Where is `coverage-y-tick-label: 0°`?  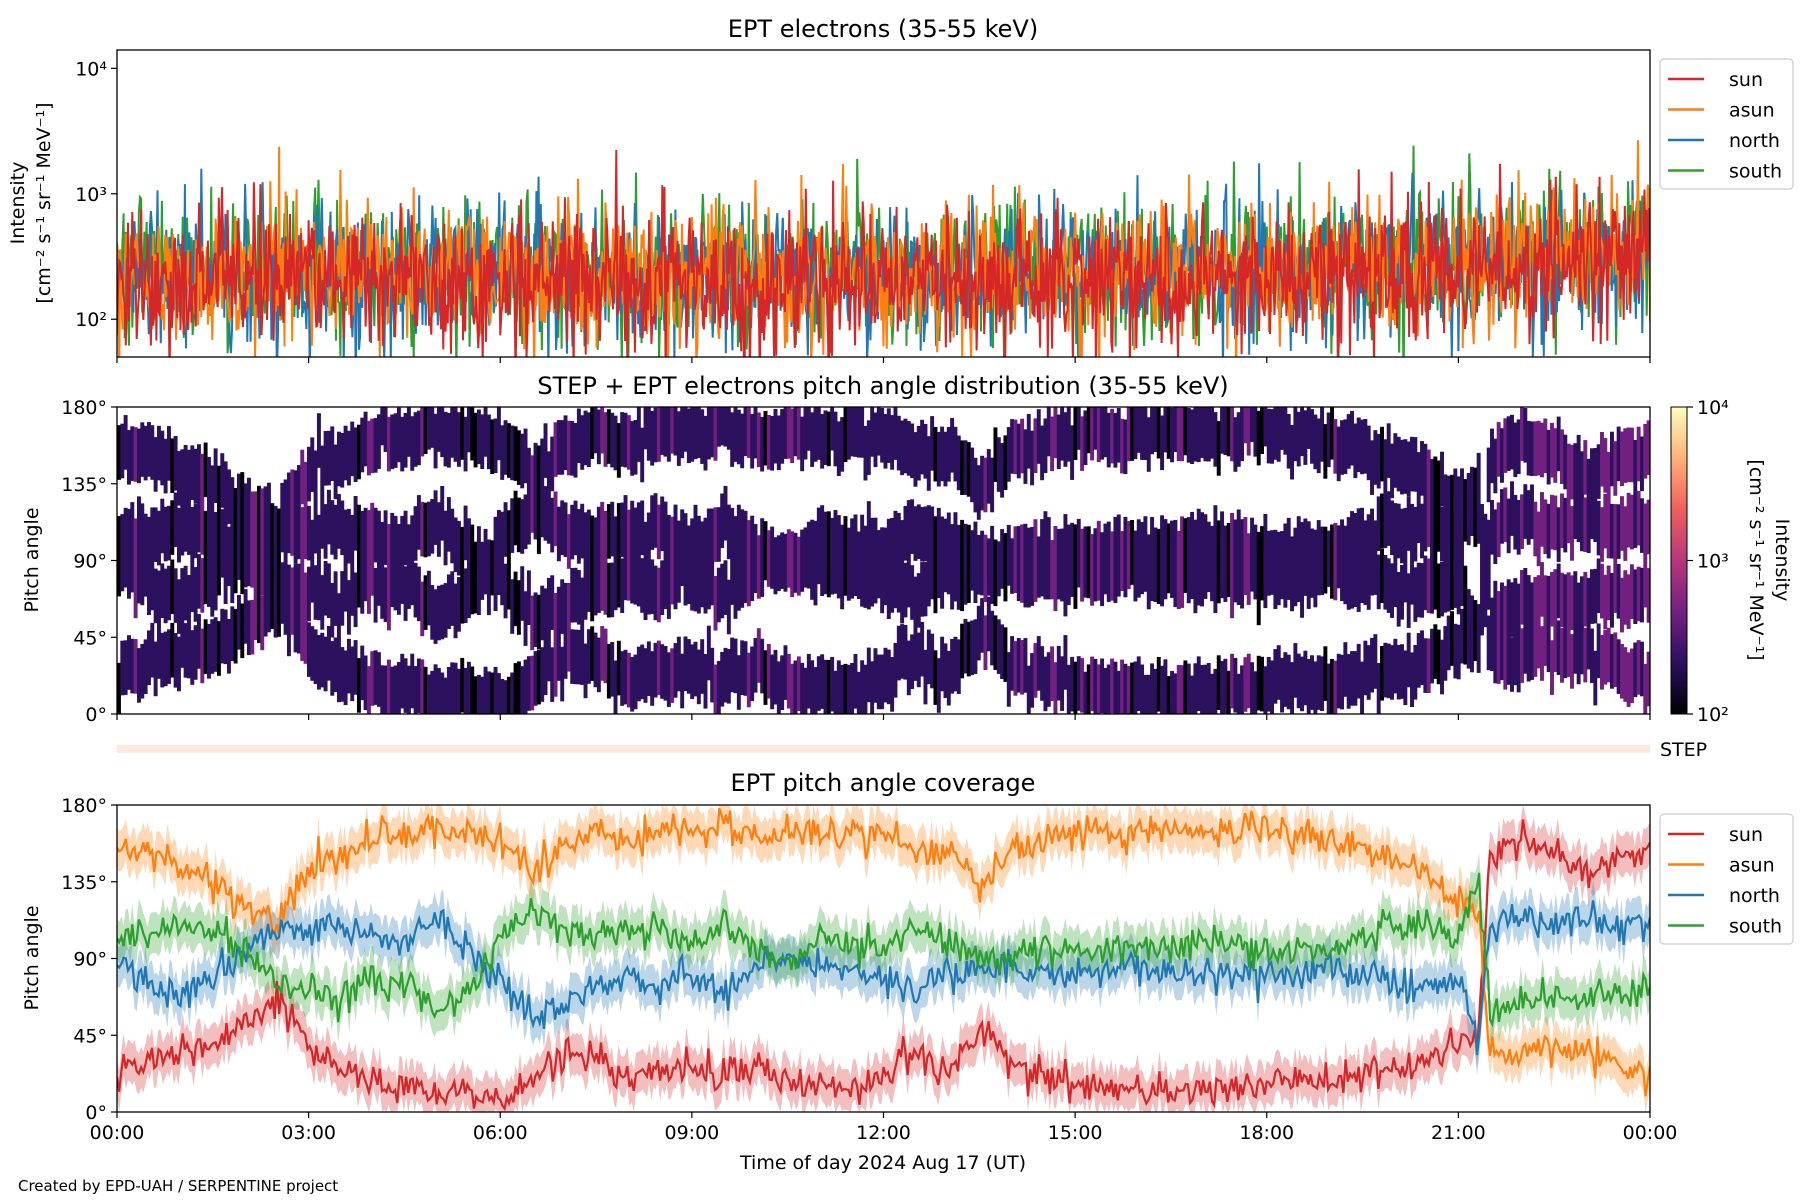 coverage-y-tick-label: 0° is located at coordinates (96, 1113).